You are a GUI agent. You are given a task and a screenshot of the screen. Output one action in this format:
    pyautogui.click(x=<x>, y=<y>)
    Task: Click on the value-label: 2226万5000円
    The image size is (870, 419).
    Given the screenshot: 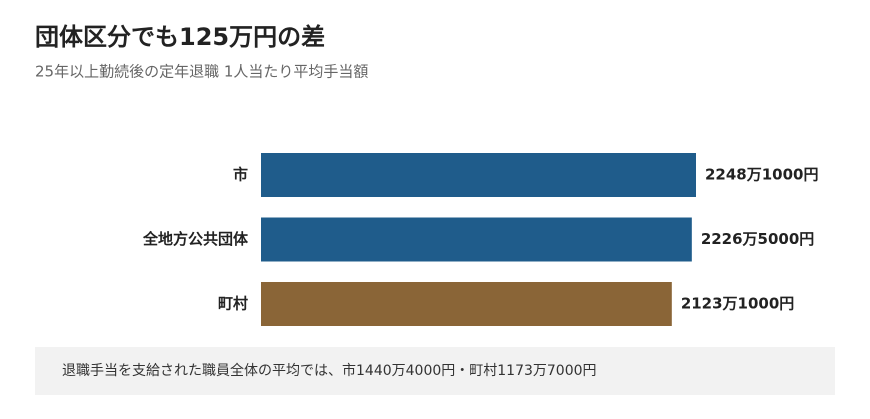 What is the action you would take?
    pyautogui.click(x=758, y=239)
    